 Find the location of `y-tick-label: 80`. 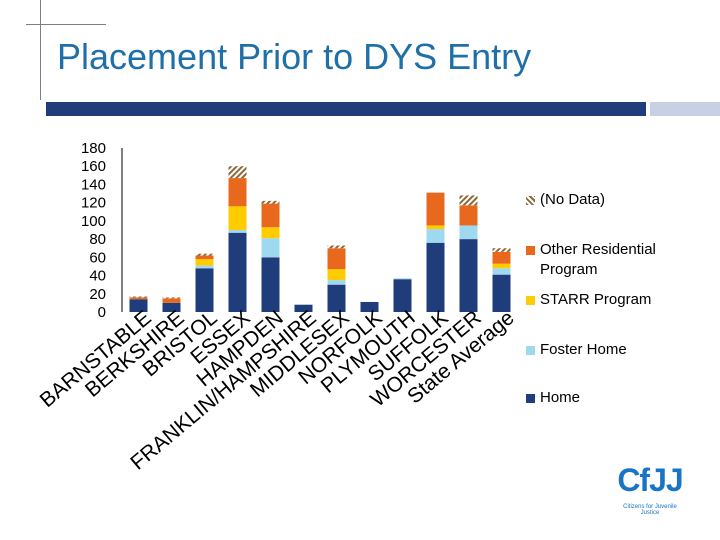

y-tick-label: 80 is located at coordinates (97, 239).